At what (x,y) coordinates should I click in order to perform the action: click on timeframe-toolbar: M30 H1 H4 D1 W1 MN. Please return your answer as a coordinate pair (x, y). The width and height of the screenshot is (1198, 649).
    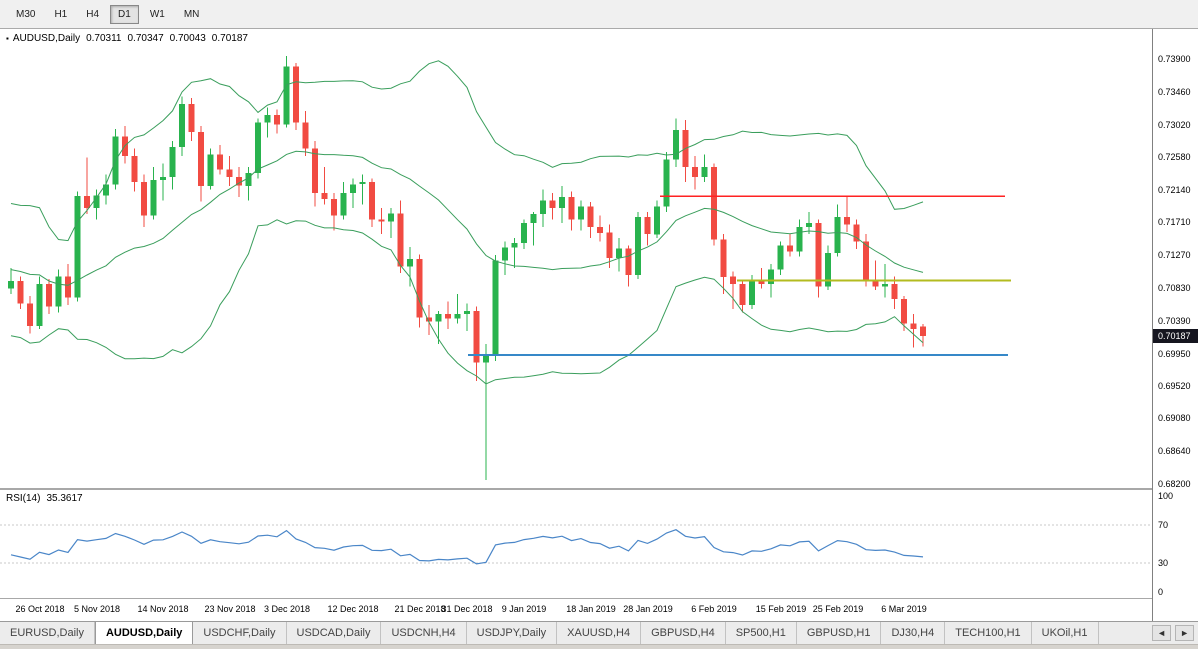
    Looking at the image, I should click on (599, 14).